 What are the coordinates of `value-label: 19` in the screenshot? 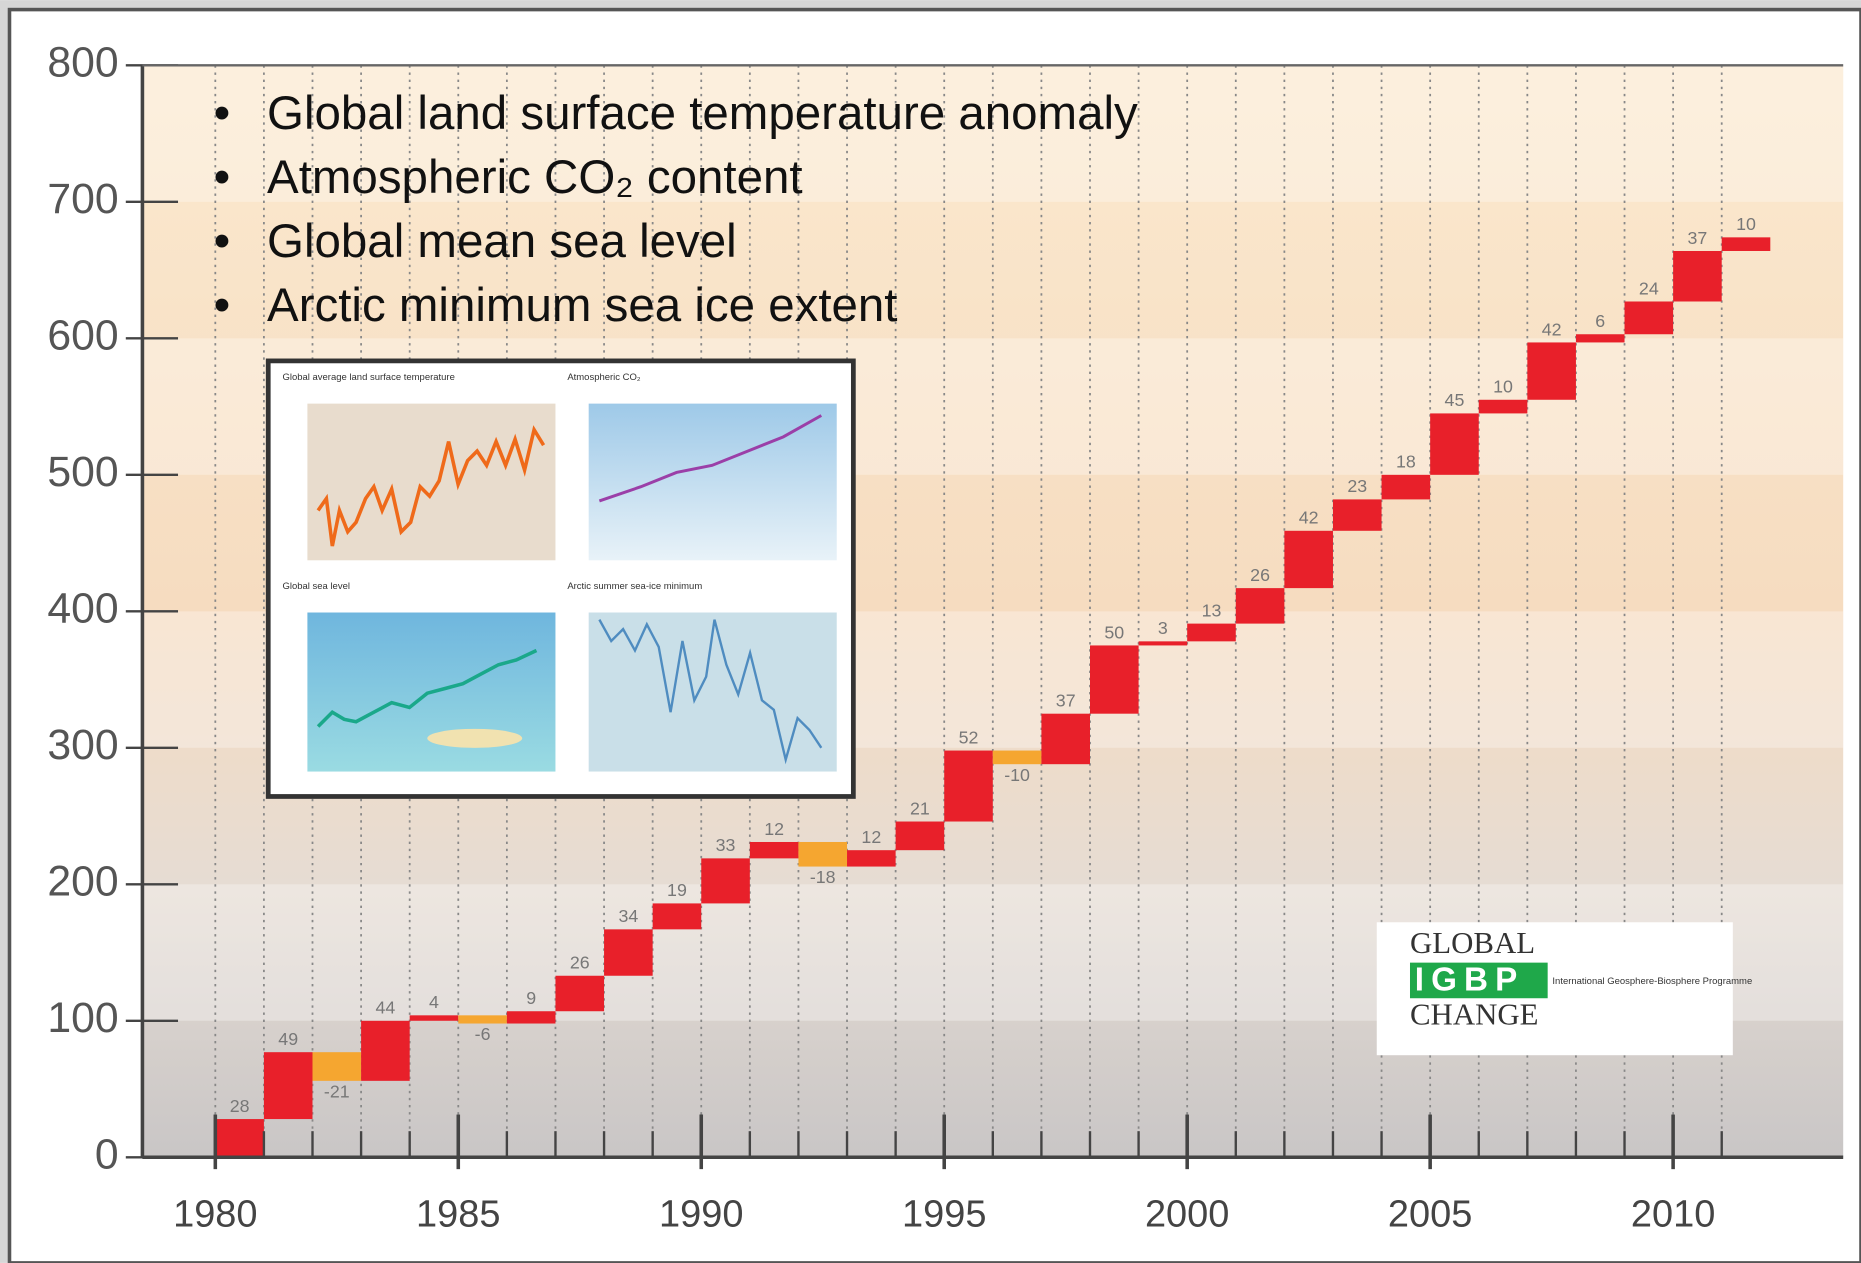 It's located at (677, 890).